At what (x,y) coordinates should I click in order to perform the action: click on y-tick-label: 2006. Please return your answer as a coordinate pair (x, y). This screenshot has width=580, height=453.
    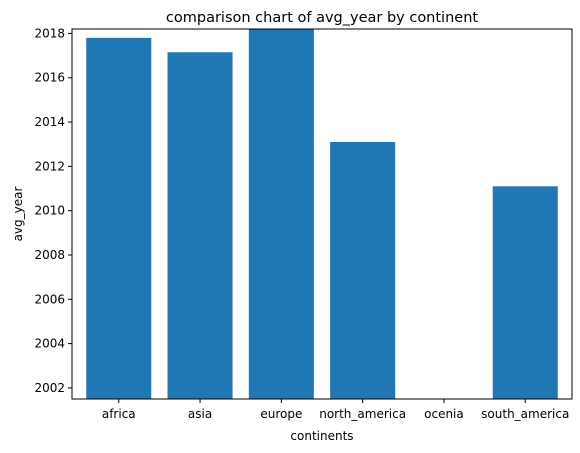
    Looking at the image, I should click on (49, 299).